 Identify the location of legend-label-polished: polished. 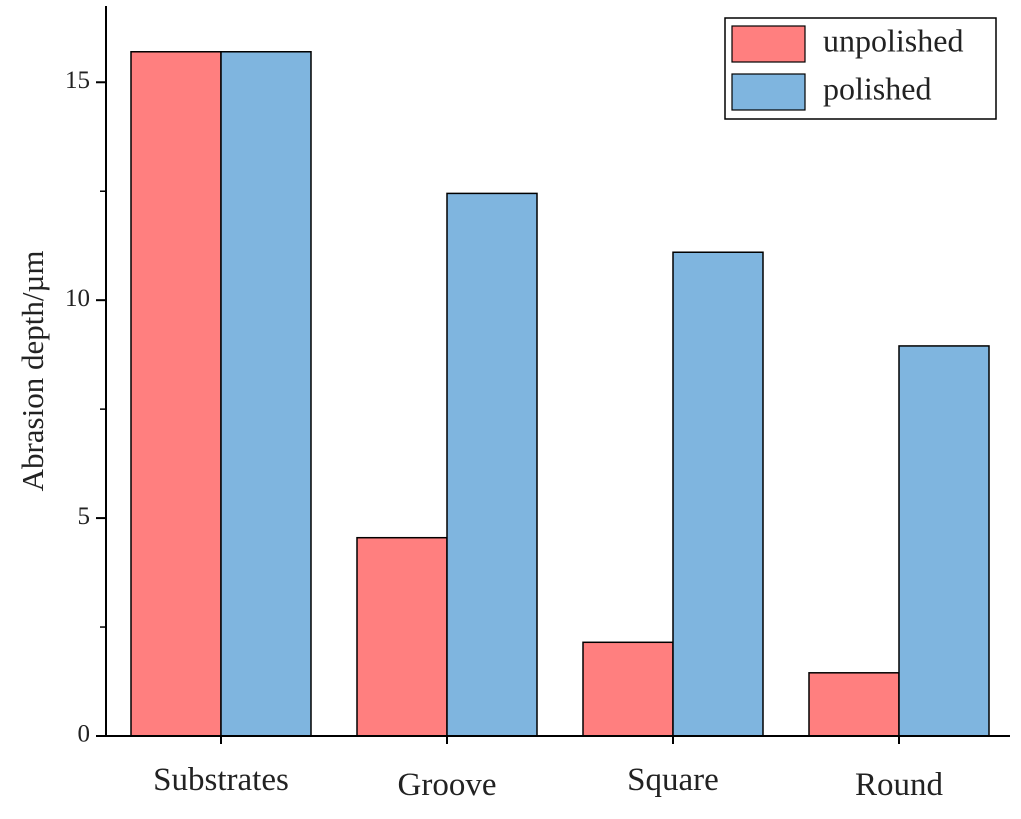
(877, 88).